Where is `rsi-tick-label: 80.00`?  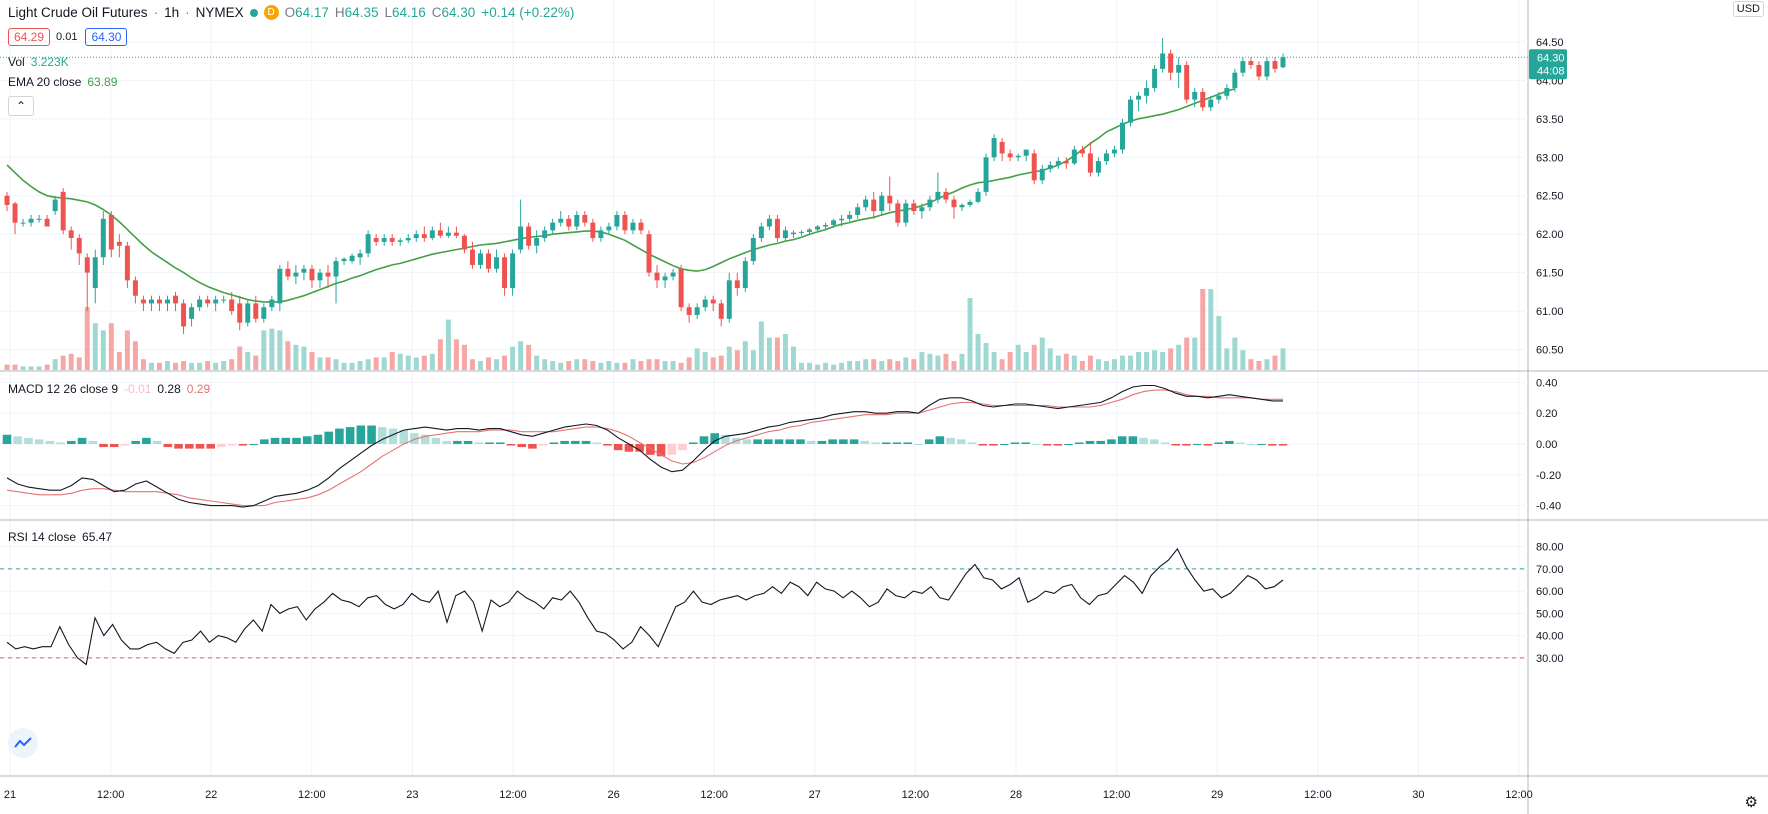
rsi-tick-label: 80.00 is located at coordinates (1550, 548).